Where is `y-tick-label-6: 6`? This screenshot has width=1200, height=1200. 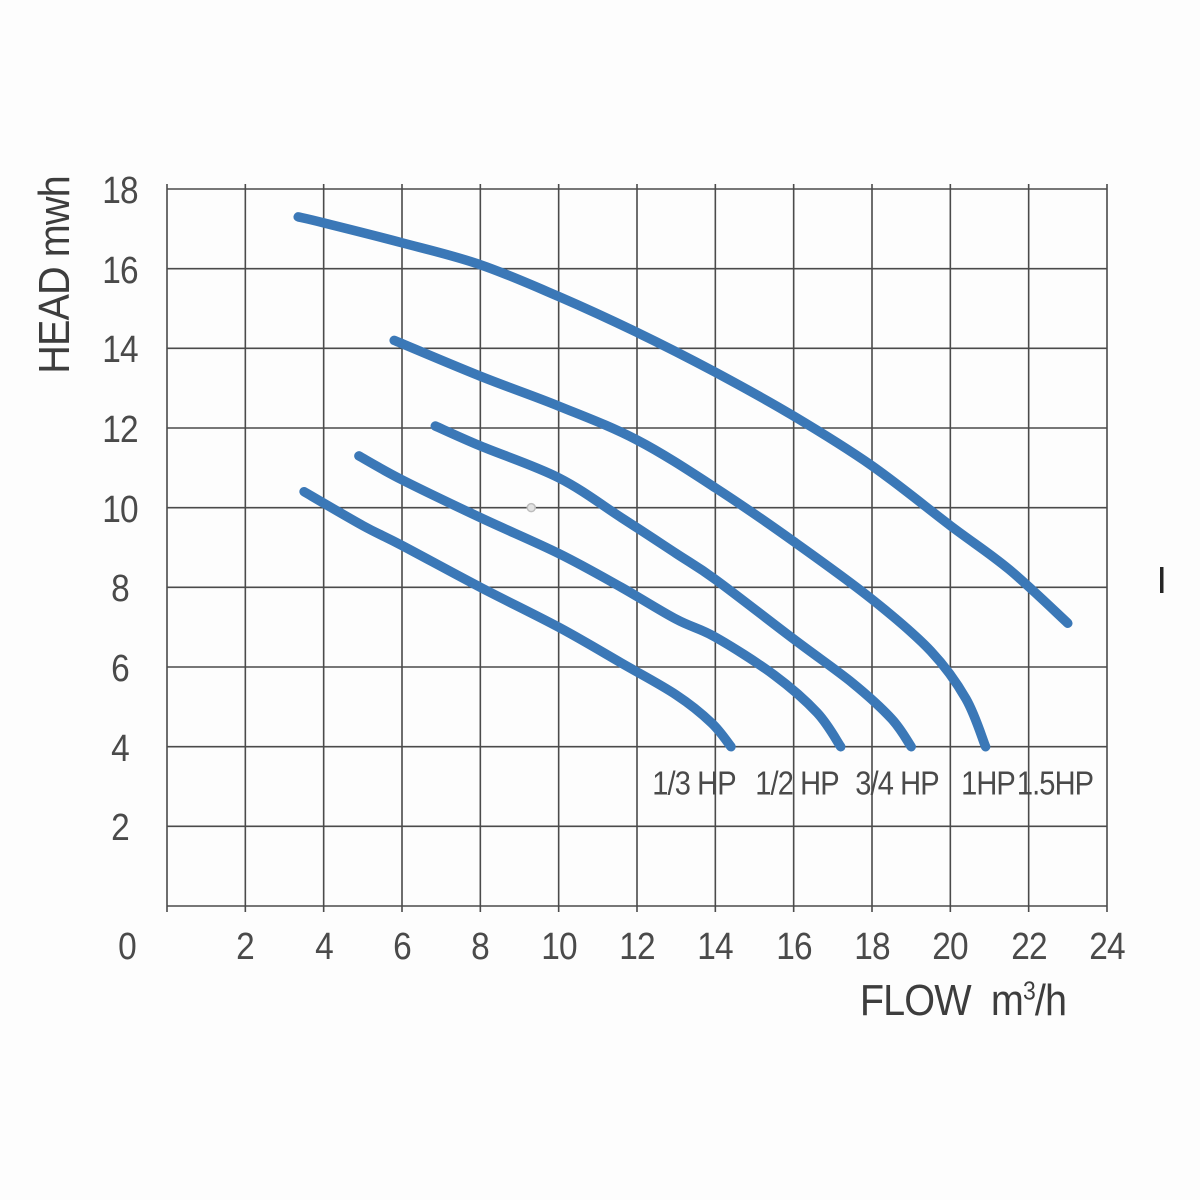 y-tick-label-6: 6 is located at coordinates (120, 669).